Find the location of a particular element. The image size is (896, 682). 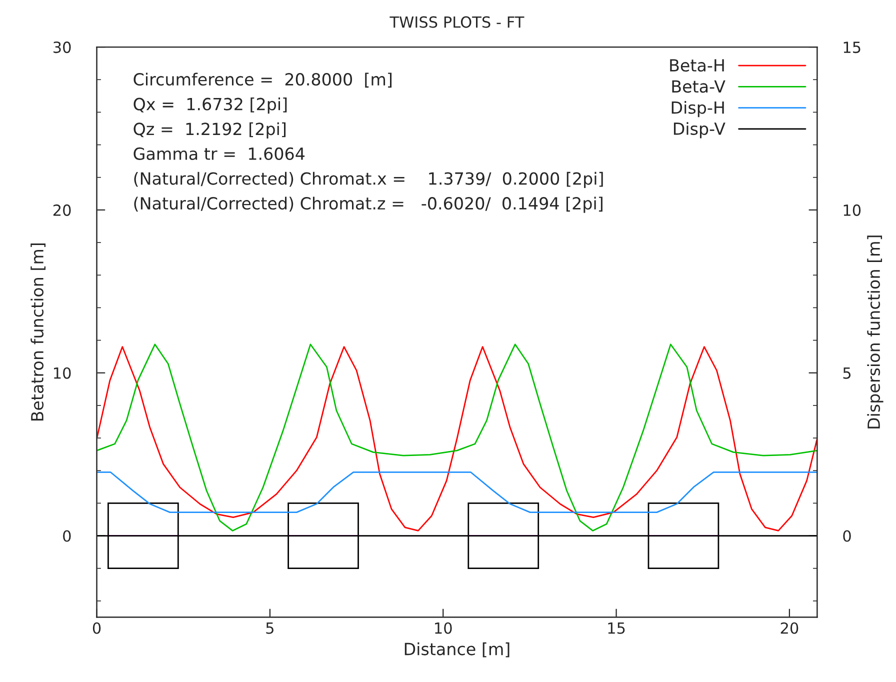

y-tick-label: 20 is located at coordinates (62, 210).